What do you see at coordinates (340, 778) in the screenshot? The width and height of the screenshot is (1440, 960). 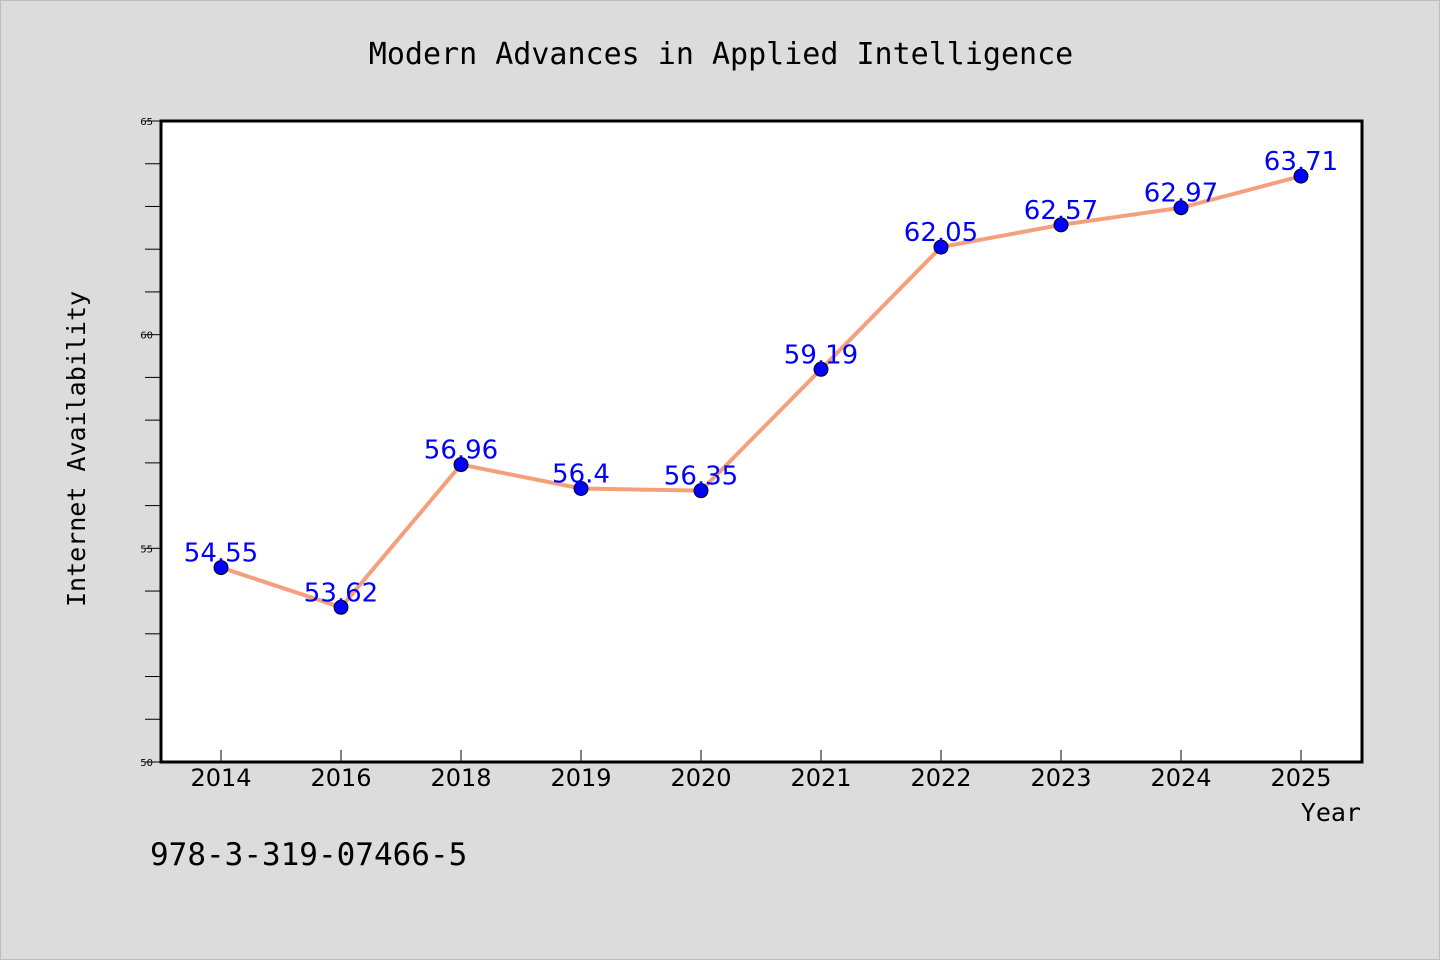 I see `x-tick-label: 2016` at bounding box center [340, 778].